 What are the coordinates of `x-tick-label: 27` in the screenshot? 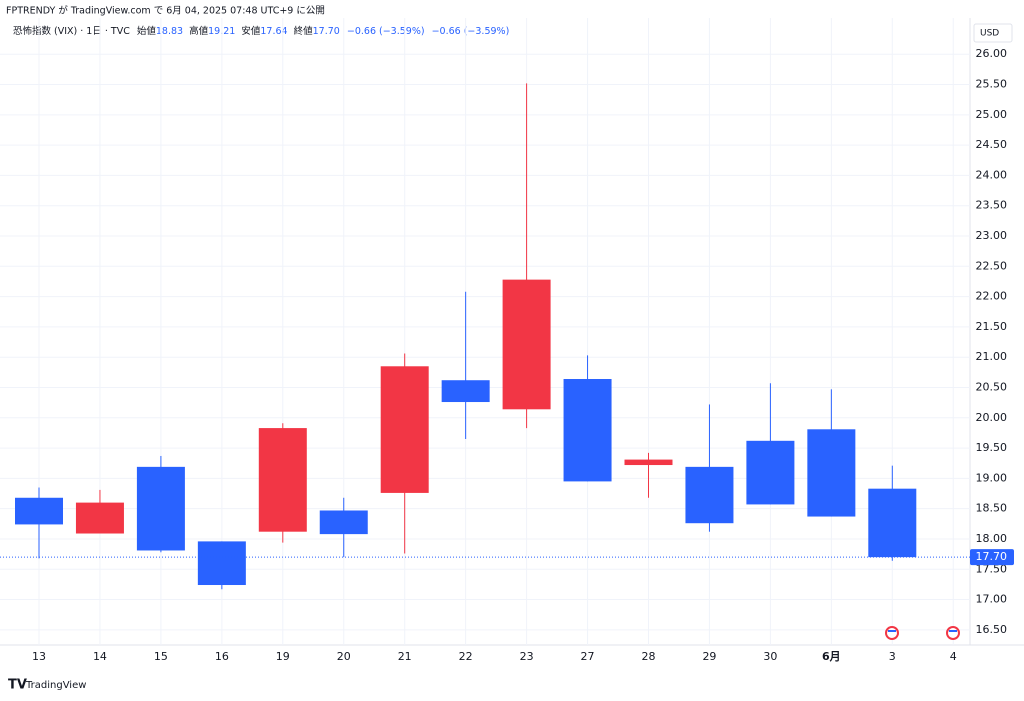 It's located at (588, 656).